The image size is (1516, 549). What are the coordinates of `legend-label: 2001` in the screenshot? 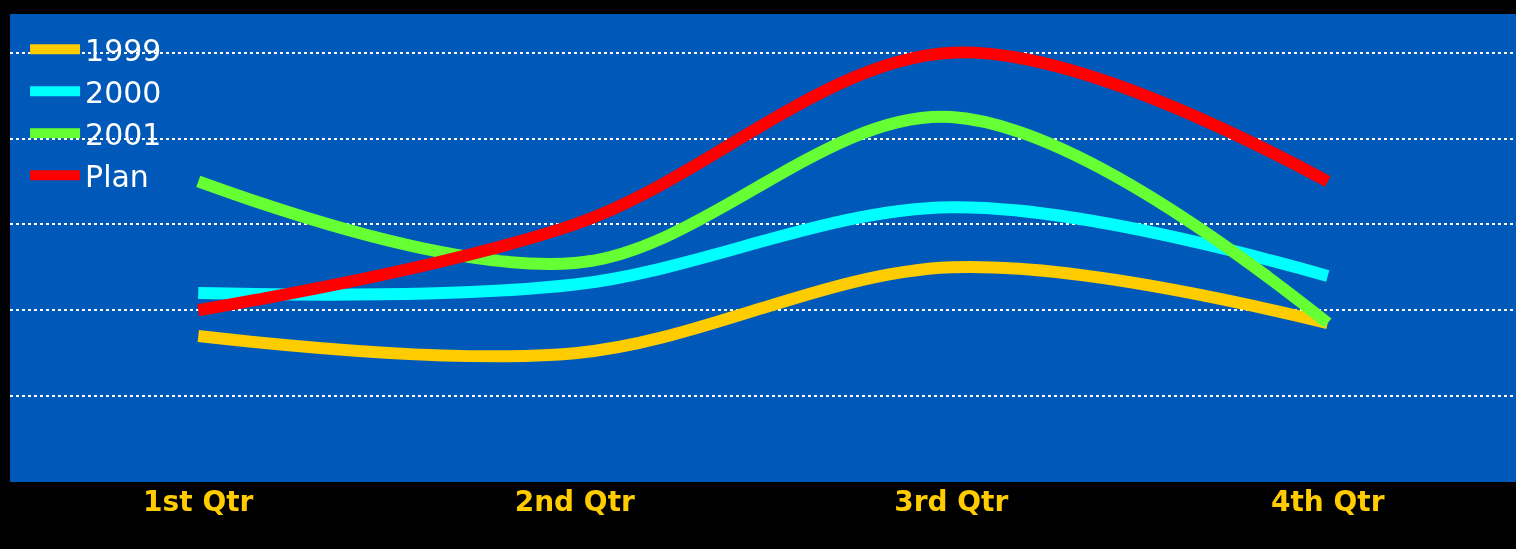 It's located at (123, 135).